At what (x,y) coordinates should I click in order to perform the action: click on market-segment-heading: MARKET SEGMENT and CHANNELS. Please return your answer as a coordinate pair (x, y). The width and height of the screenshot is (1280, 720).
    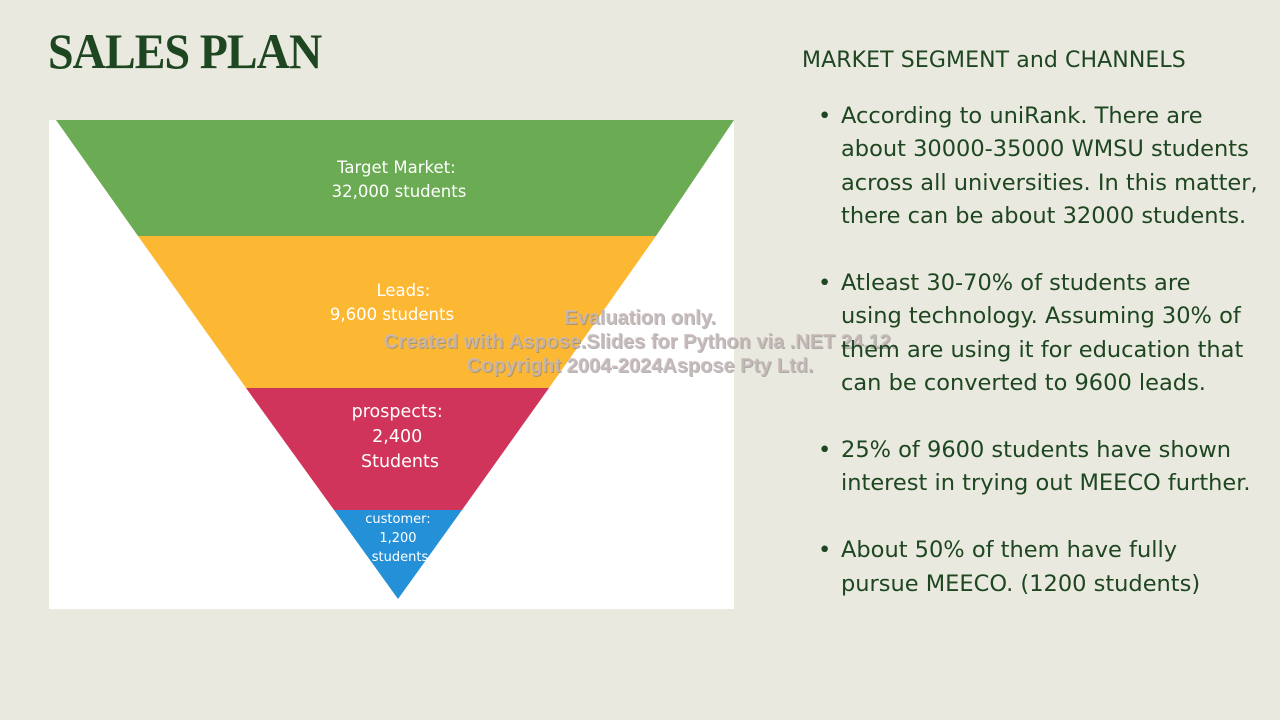
    Looking at the image, I should click on (994, 60).